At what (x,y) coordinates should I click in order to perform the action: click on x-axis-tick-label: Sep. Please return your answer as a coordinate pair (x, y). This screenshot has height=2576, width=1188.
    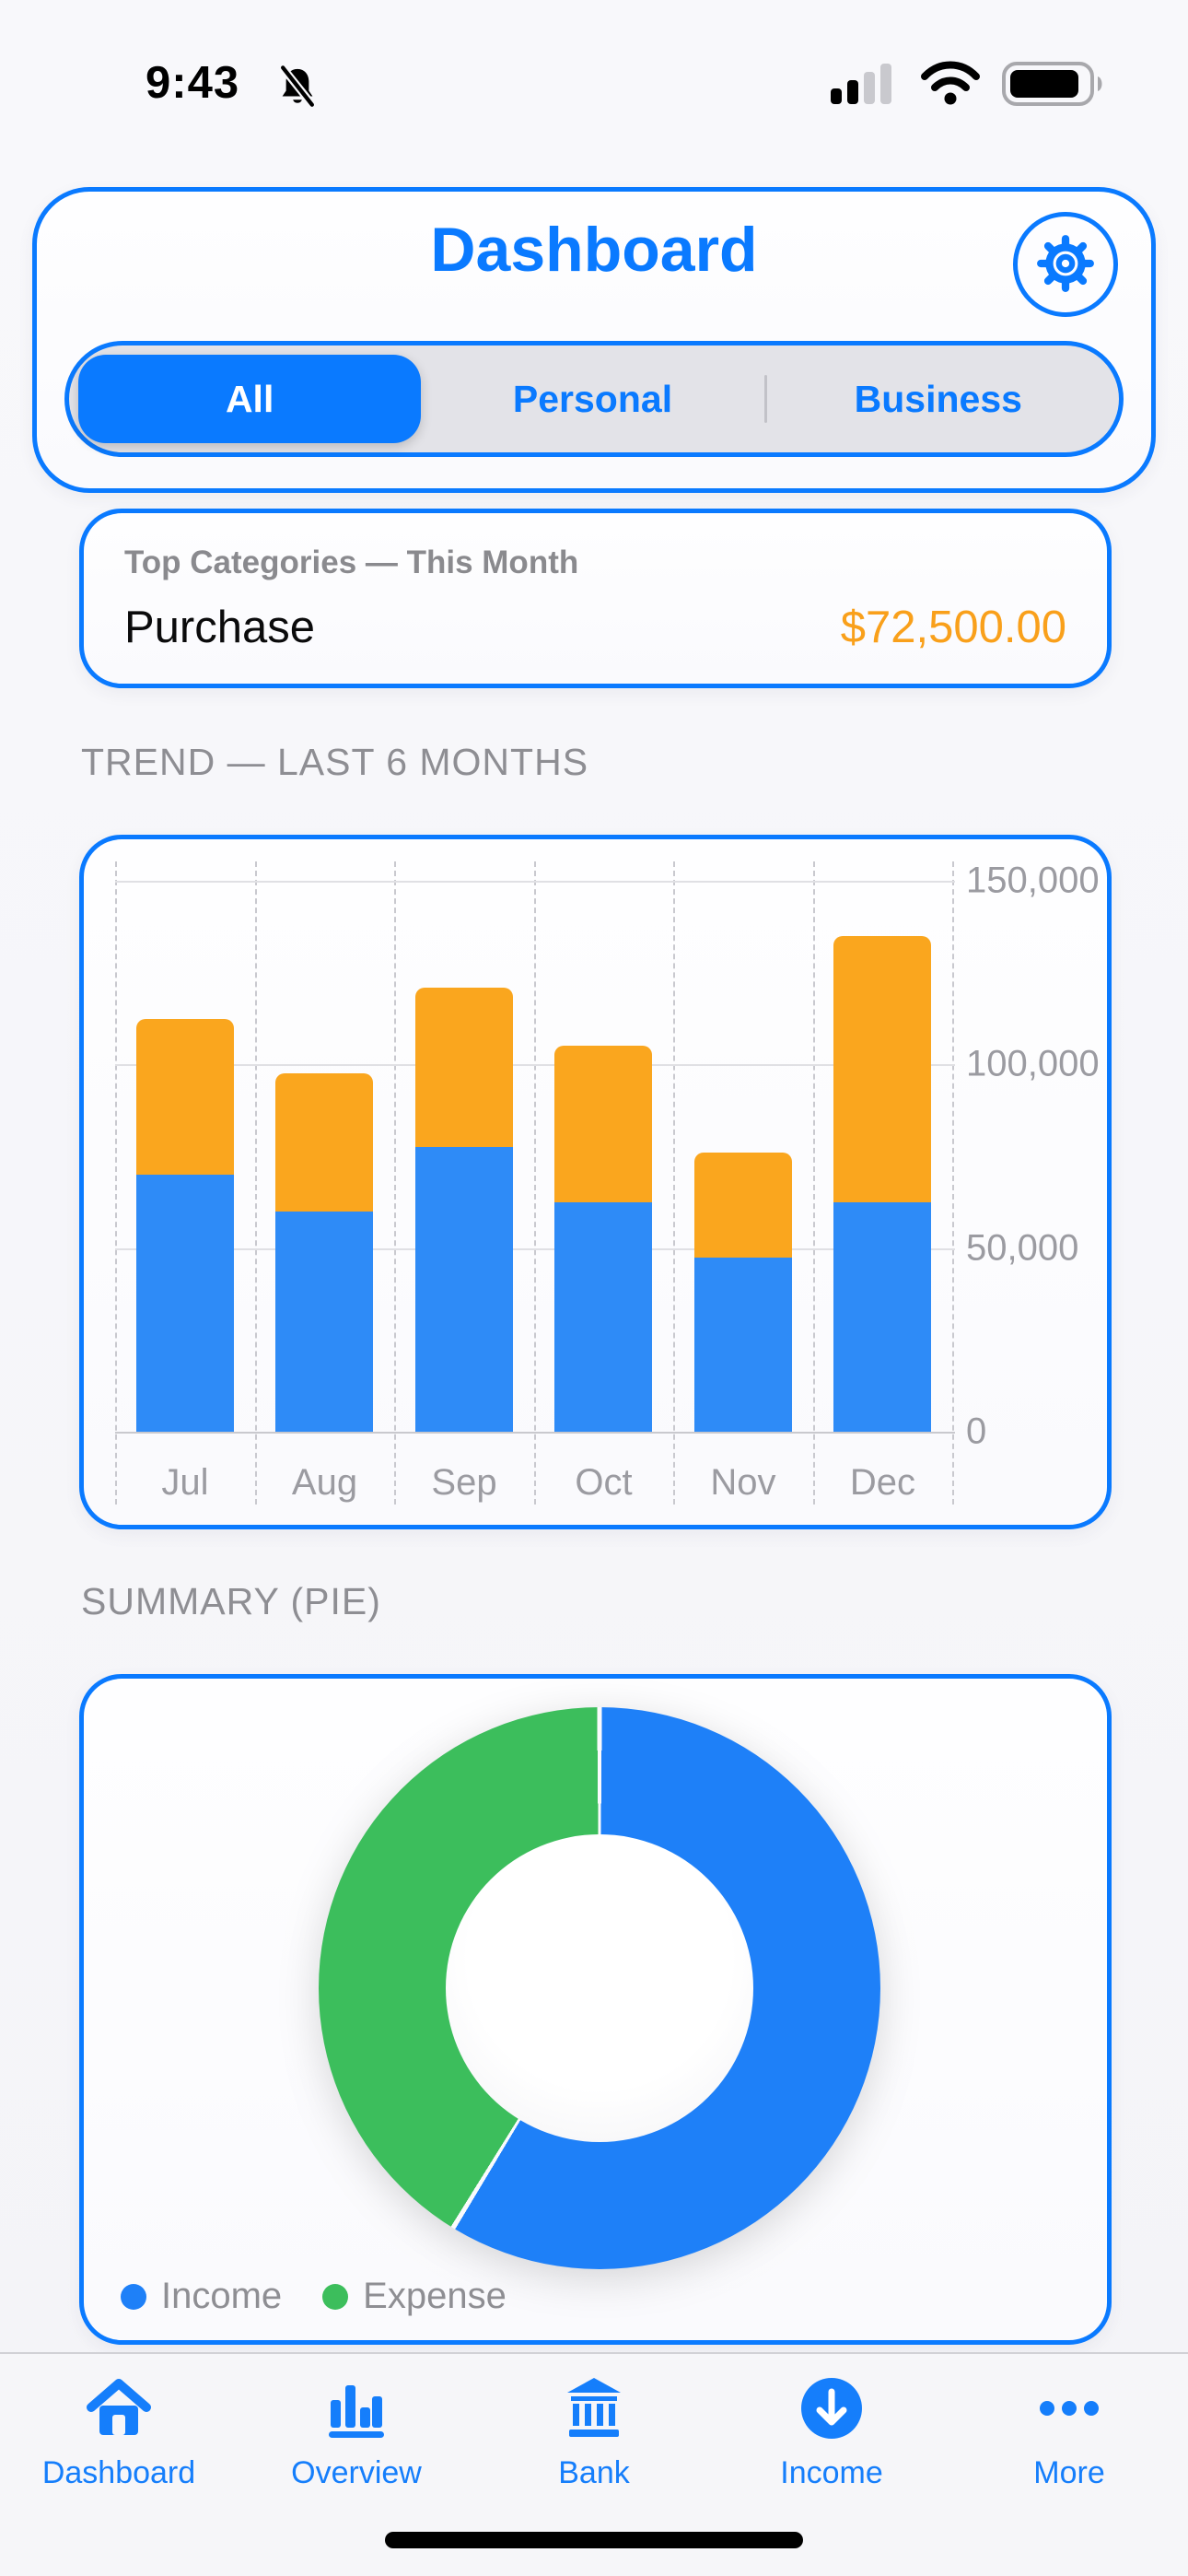
    Looking at the image, I should click on (464, 1482).